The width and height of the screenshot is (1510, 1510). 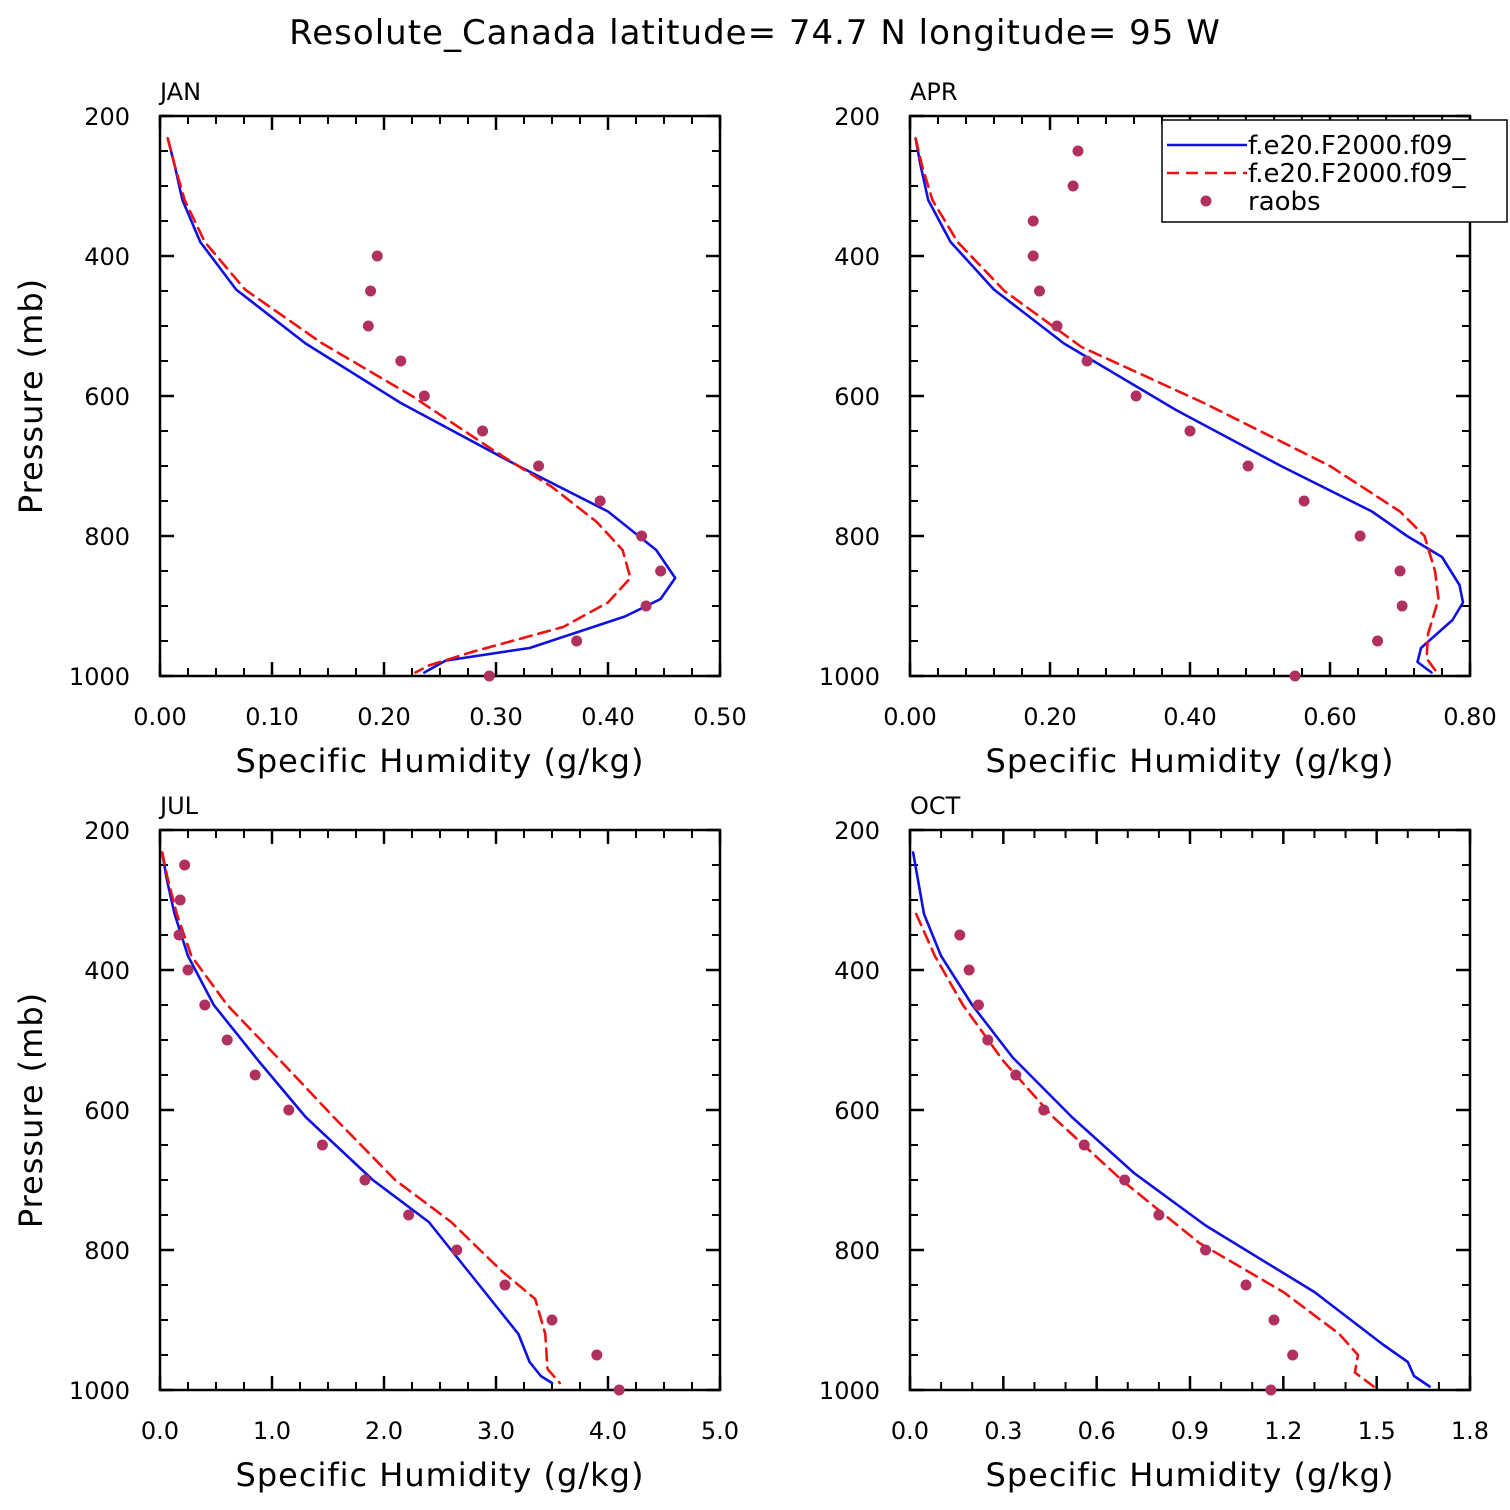 I want to click on x-tick-label: 0.30, so click(x=495, y=717).